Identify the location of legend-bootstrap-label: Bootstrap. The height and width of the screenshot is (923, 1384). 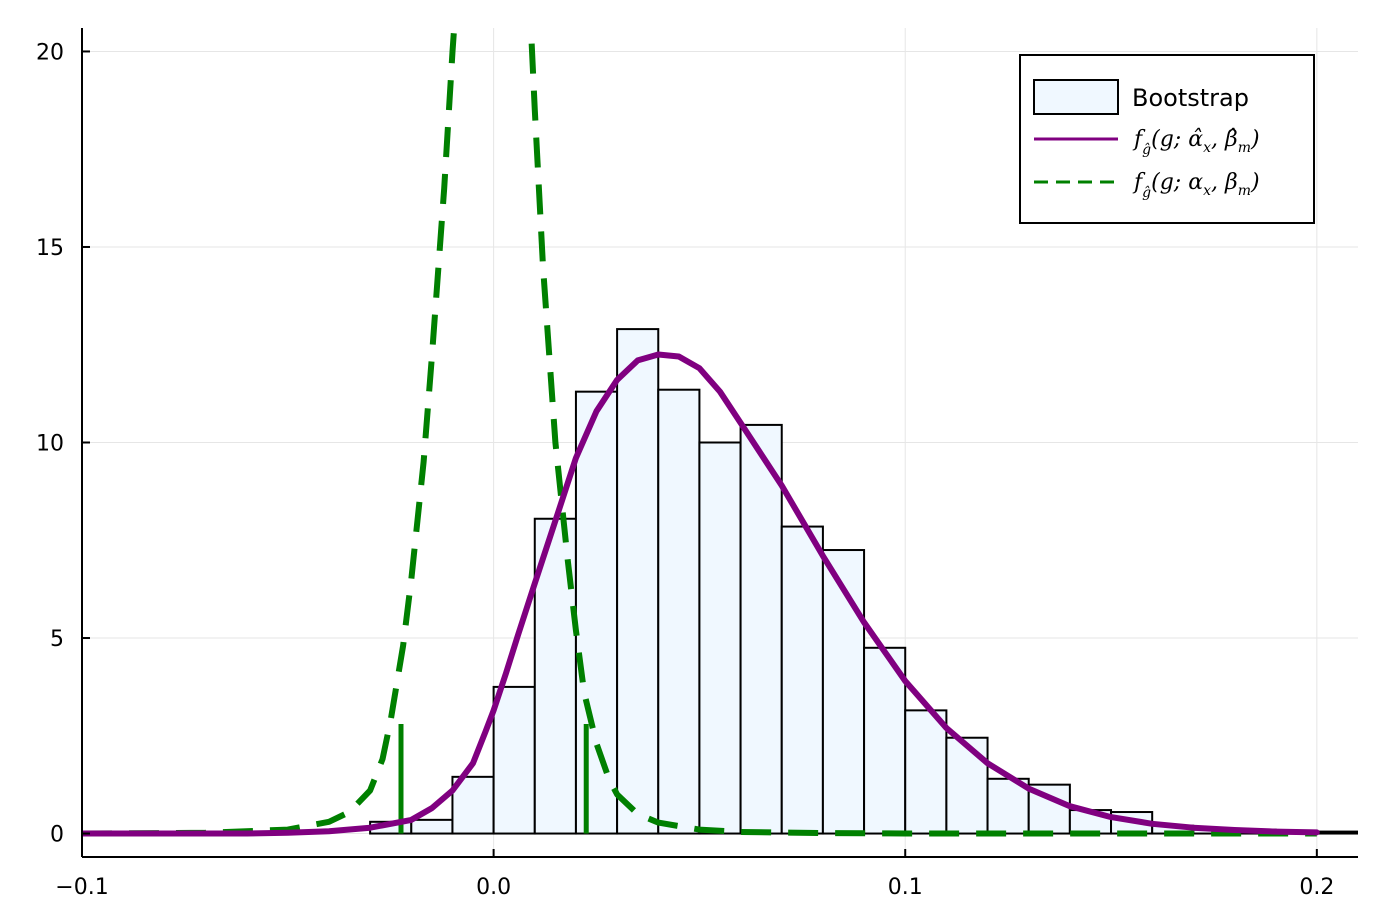
(1190, 98).